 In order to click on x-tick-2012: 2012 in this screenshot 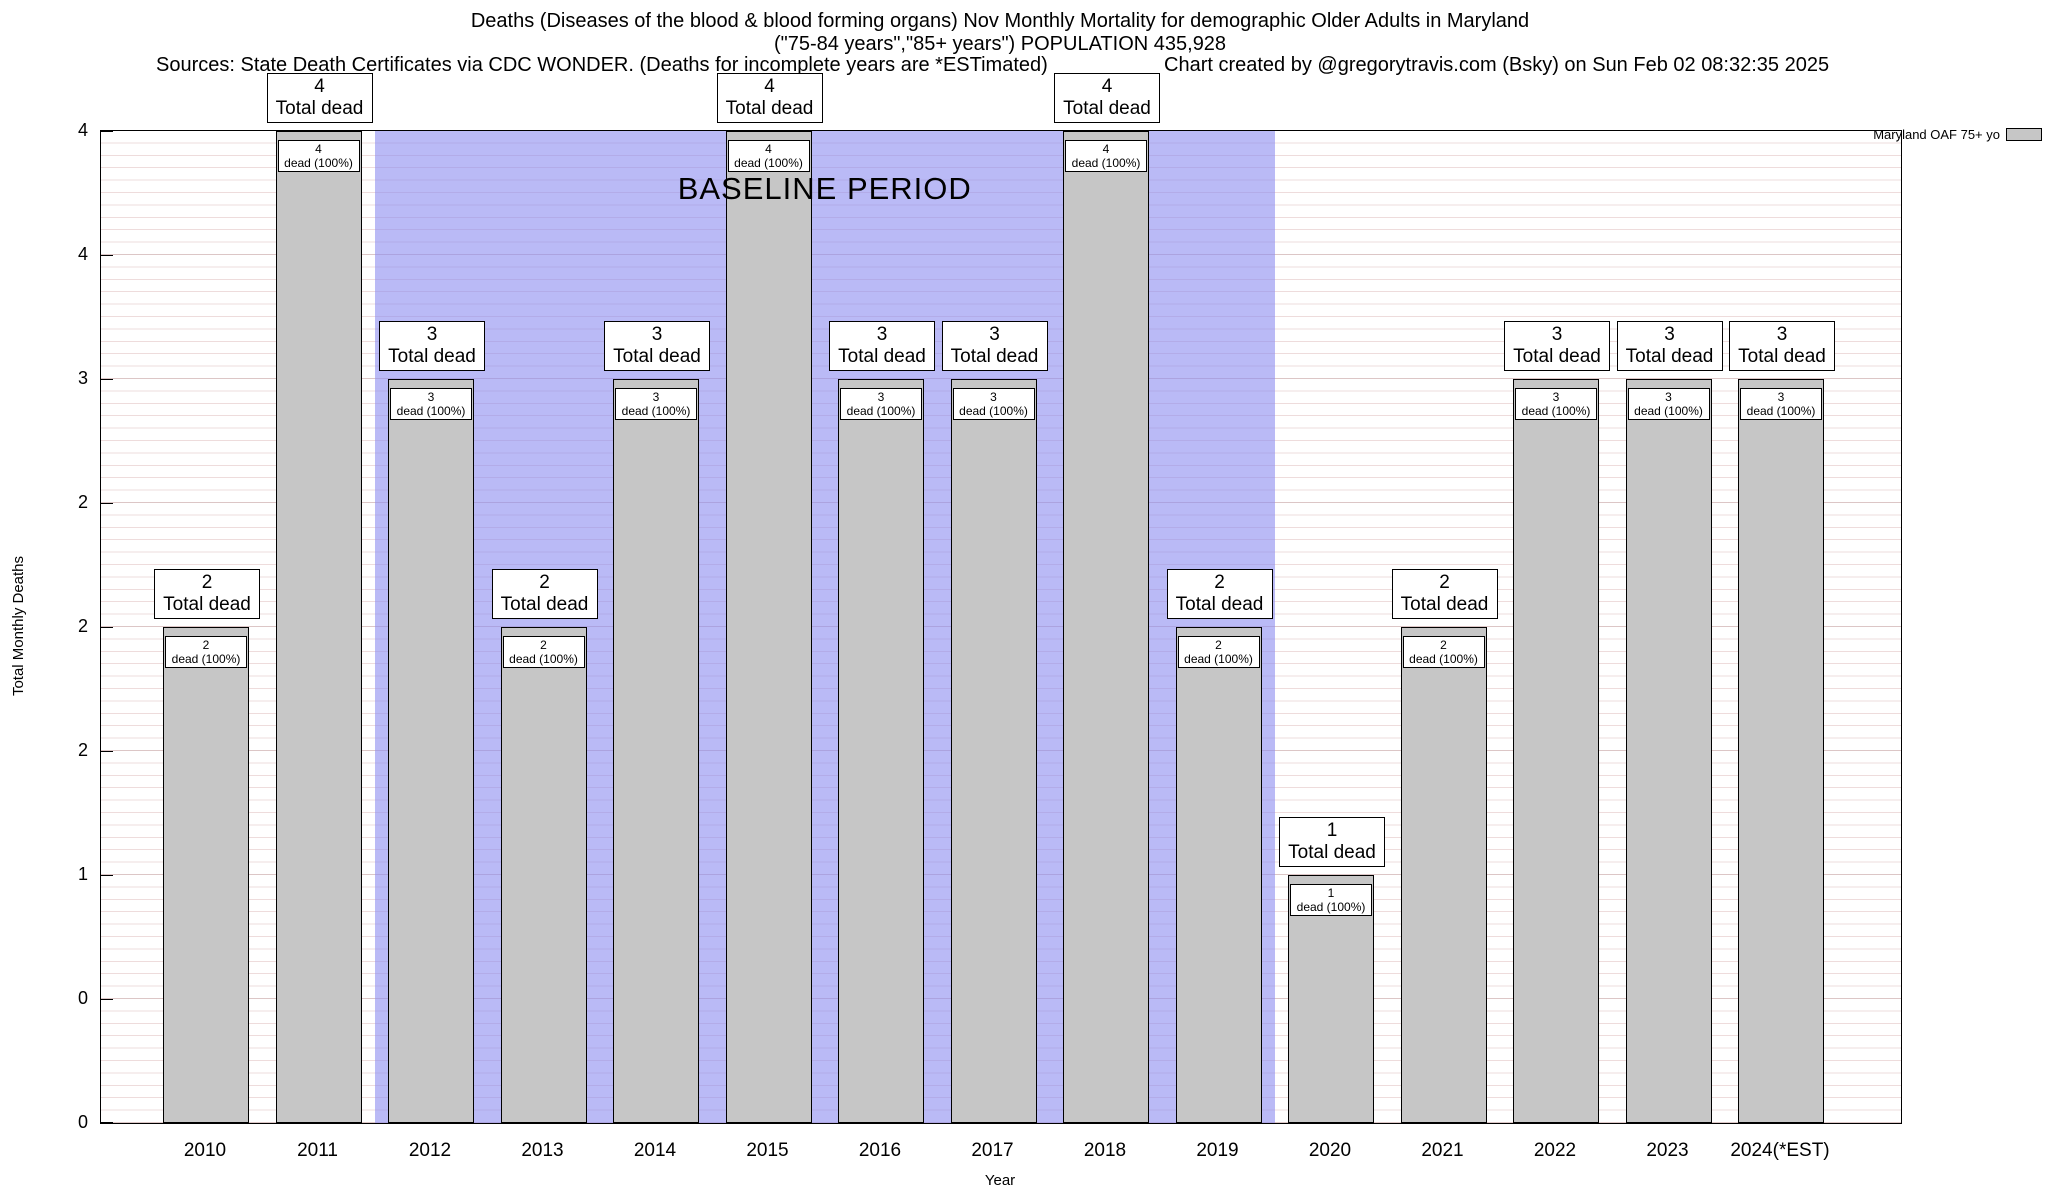, I will do `click(430, 1150)`.